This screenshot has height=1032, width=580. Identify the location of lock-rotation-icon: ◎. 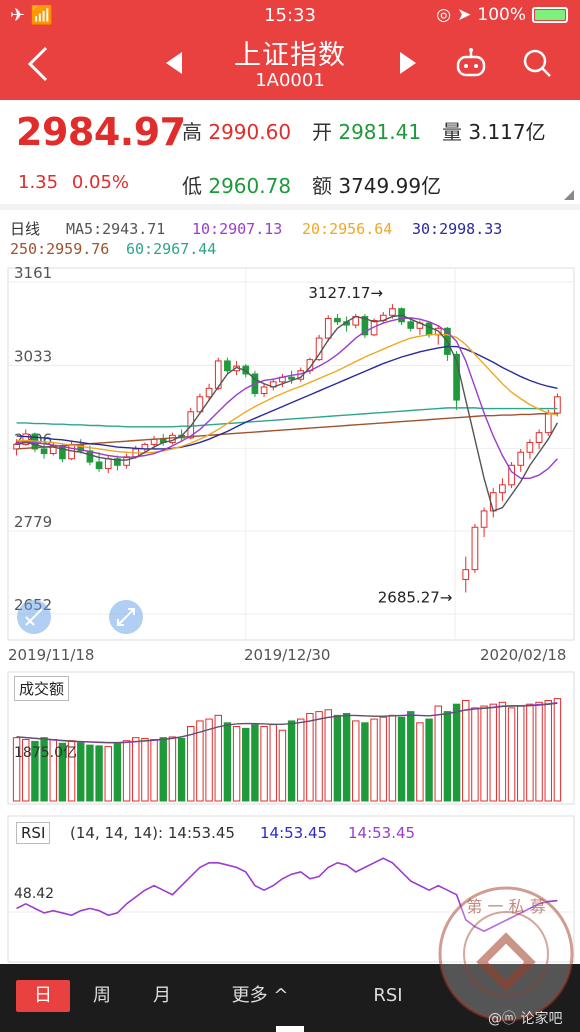
(444, 15).